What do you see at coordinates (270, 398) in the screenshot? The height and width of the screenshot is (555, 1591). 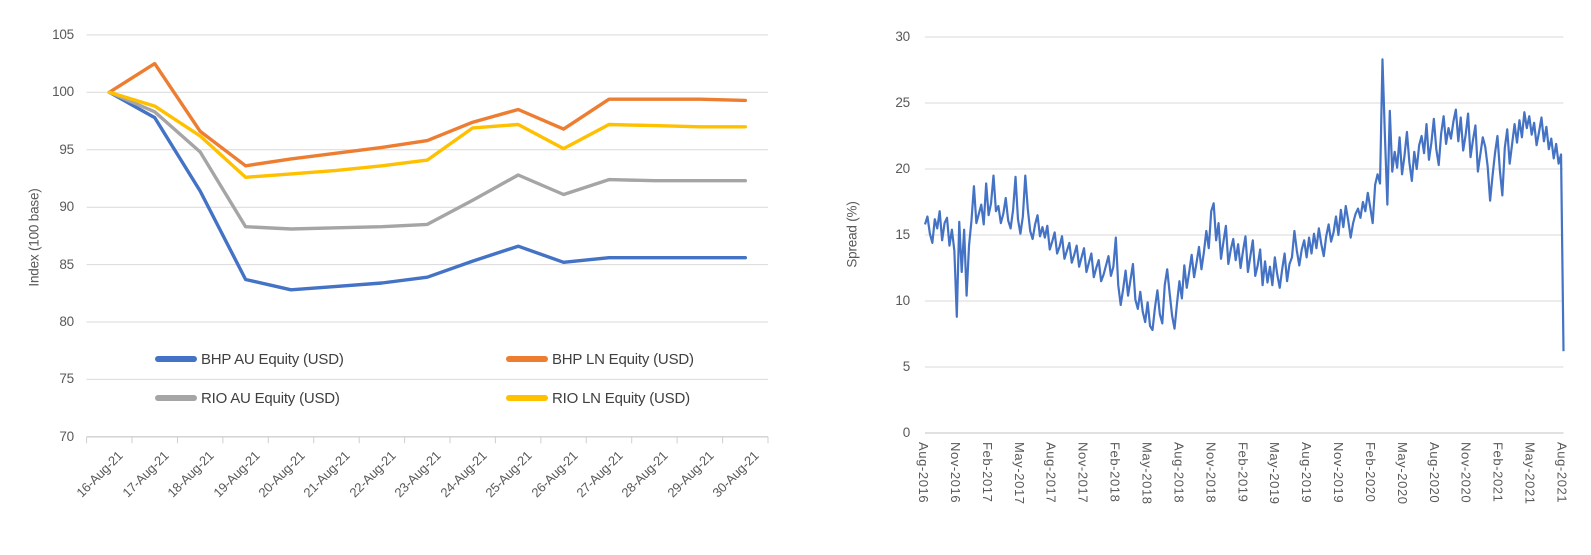 I see `legend-label-rio-au: RIO AU Equity (USD)` at bounding box center [270, 398].